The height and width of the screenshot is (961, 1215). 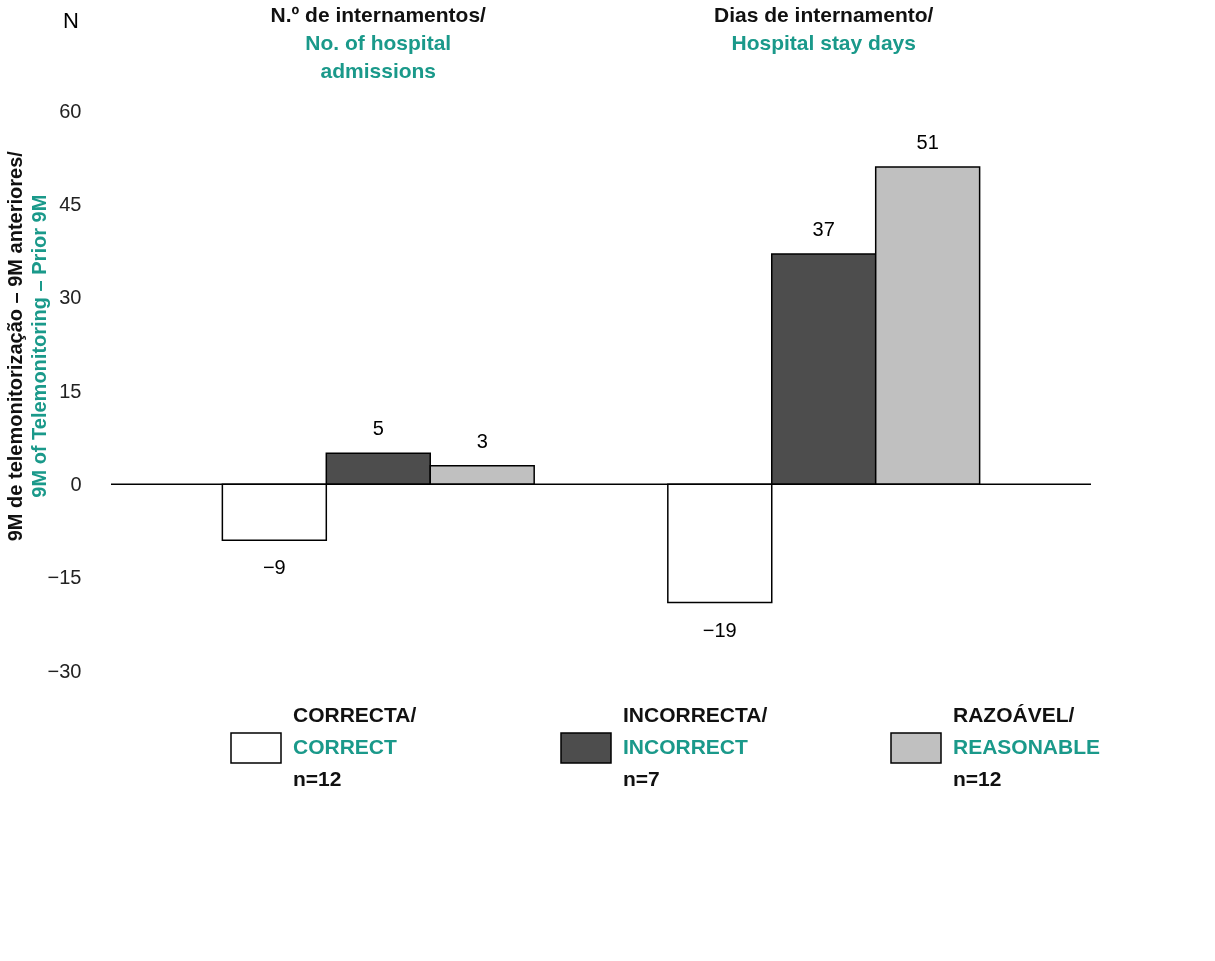 I want to click on data-label: 5, so click(x=378, y=428).